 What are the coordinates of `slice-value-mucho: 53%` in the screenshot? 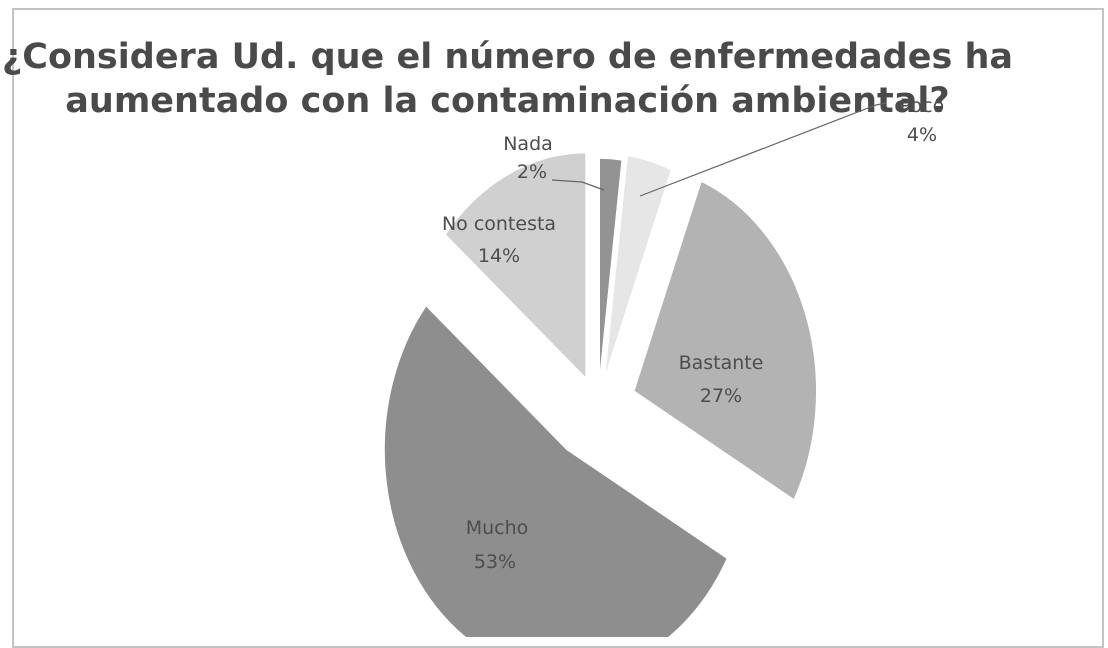 It's located at (495, 562).